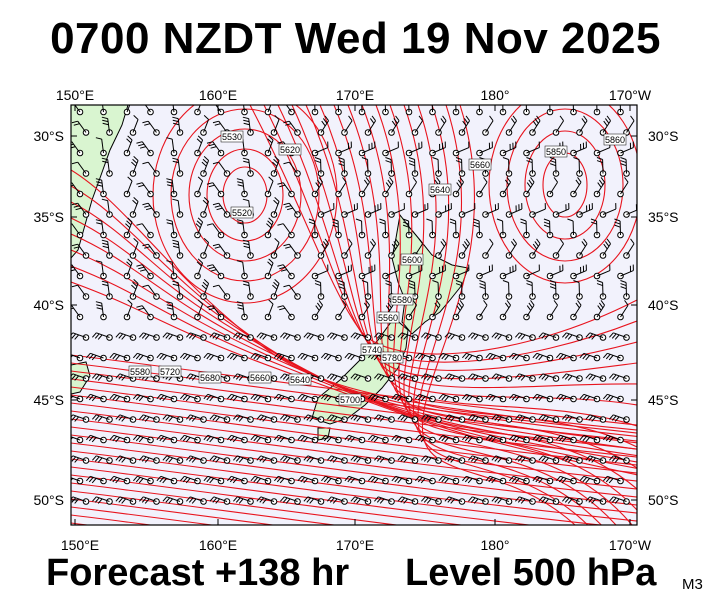  I want to click on contour-line, so click(354, 390).